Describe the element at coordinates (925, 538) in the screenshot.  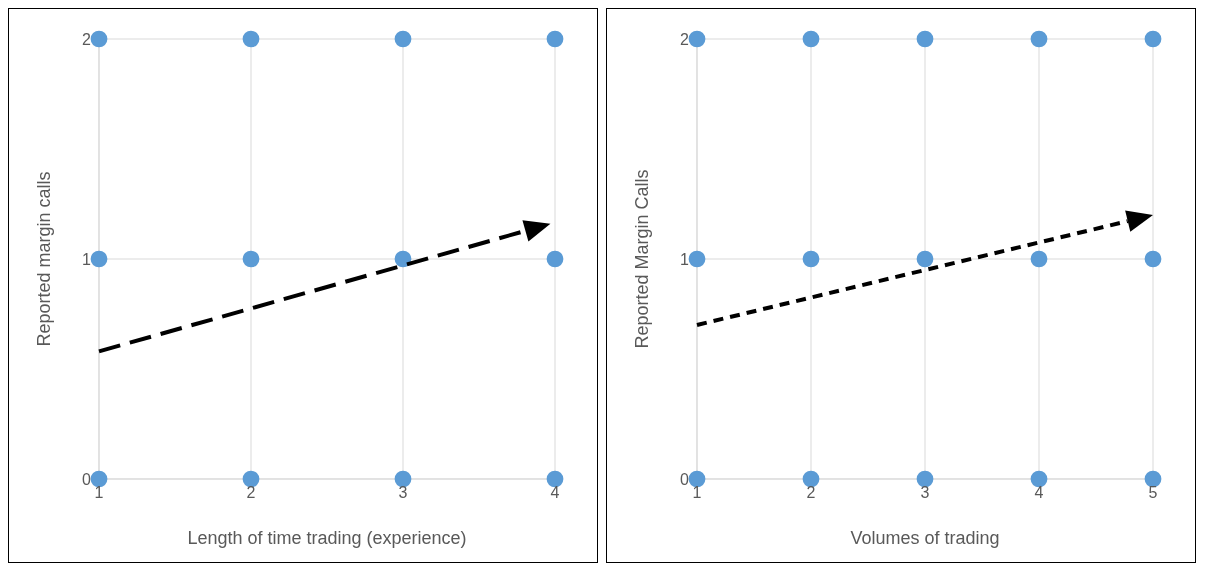
I see `x-axis-title: Volumes of trading` at that location.